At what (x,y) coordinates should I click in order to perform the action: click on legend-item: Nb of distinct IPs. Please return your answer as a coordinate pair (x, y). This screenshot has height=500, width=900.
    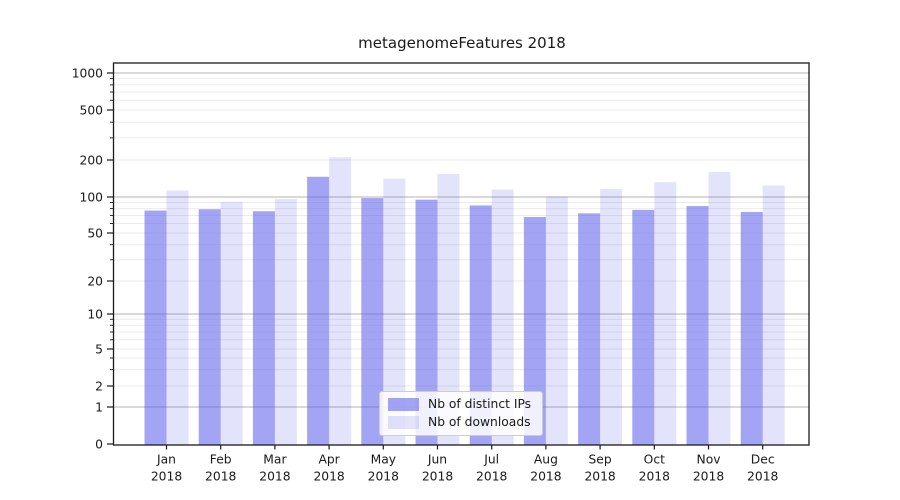
    Looking at the image, I should click on (459, 404).